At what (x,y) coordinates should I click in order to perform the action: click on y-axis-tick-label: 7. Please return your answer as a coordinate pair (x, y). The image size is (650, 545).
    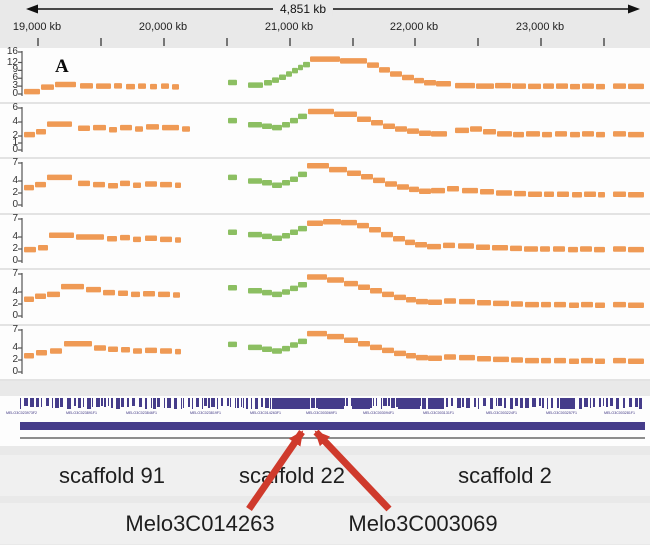
    Looking at the image, I should click on (15, 273).